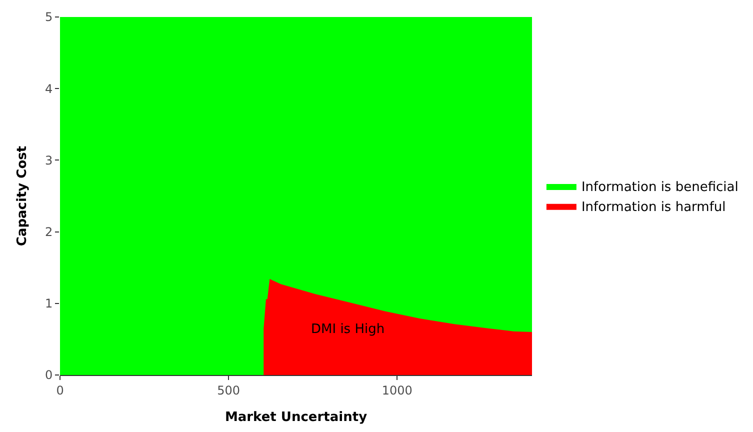  Describe the element at coordinates (60, 390) in the screenshot. I see `x-tick-label: 0` at that location.